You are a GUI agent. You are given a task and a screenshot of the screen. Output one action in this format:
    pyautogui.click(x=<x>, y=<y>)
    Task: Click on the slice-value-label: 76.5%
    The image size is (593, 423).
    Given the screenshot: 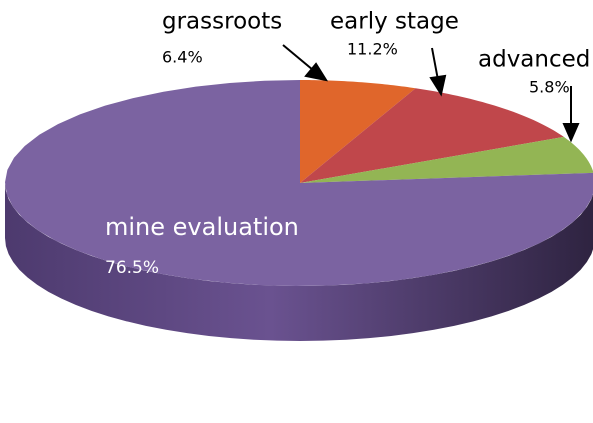 What is the action you would take?
    pyautogui.click(x=132, y=268)
    